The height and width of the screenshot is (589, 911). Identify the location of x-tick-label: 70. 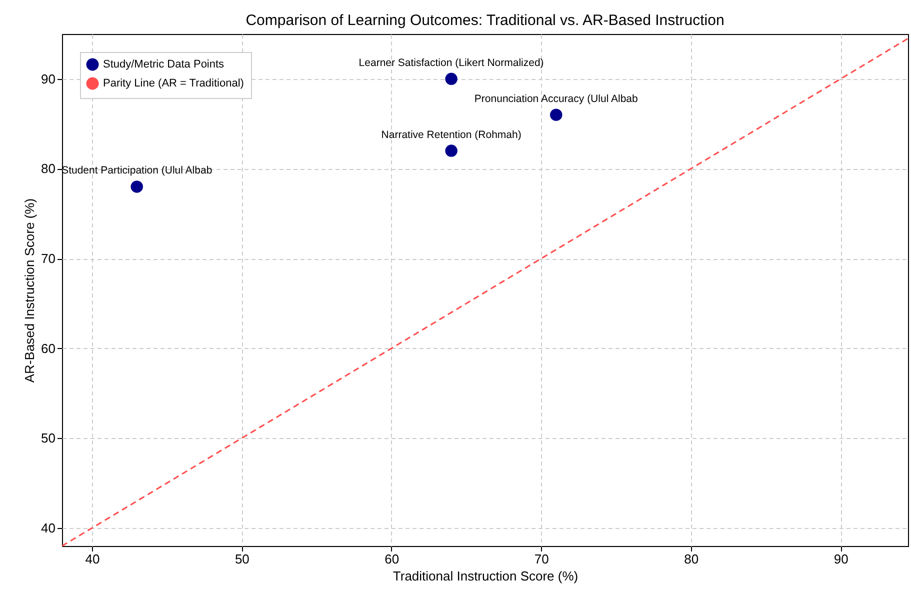
(541, 559).